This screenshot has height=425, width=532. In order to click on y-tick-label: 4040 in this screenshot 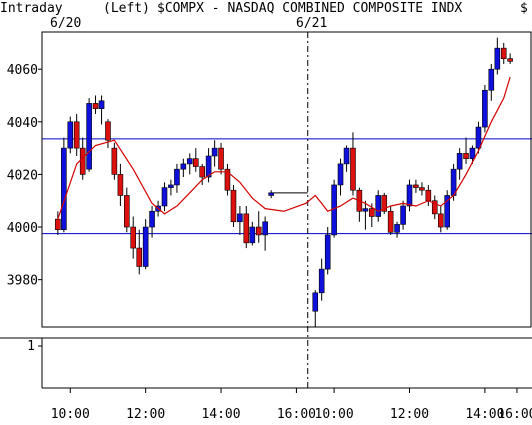, I will do `click(22, 123)`.